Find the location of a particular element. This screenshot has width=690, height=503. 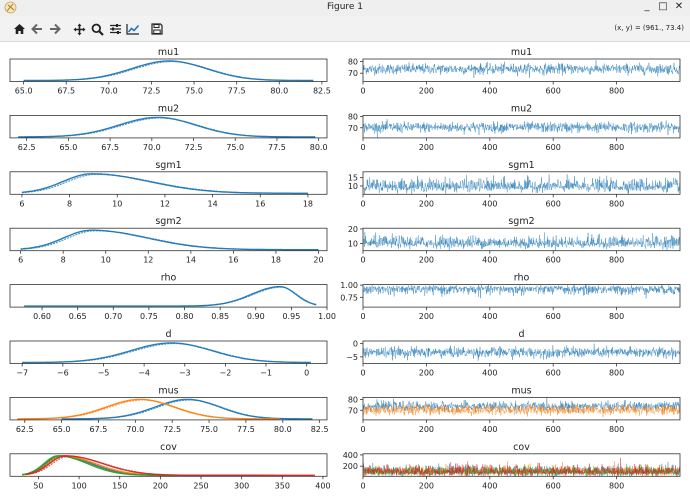

subplot-density-mu2: mu2 62.5 65.0 67.5 70.0 72.5 75.0 77.5 80.0 is located at coordinates (168, 127).